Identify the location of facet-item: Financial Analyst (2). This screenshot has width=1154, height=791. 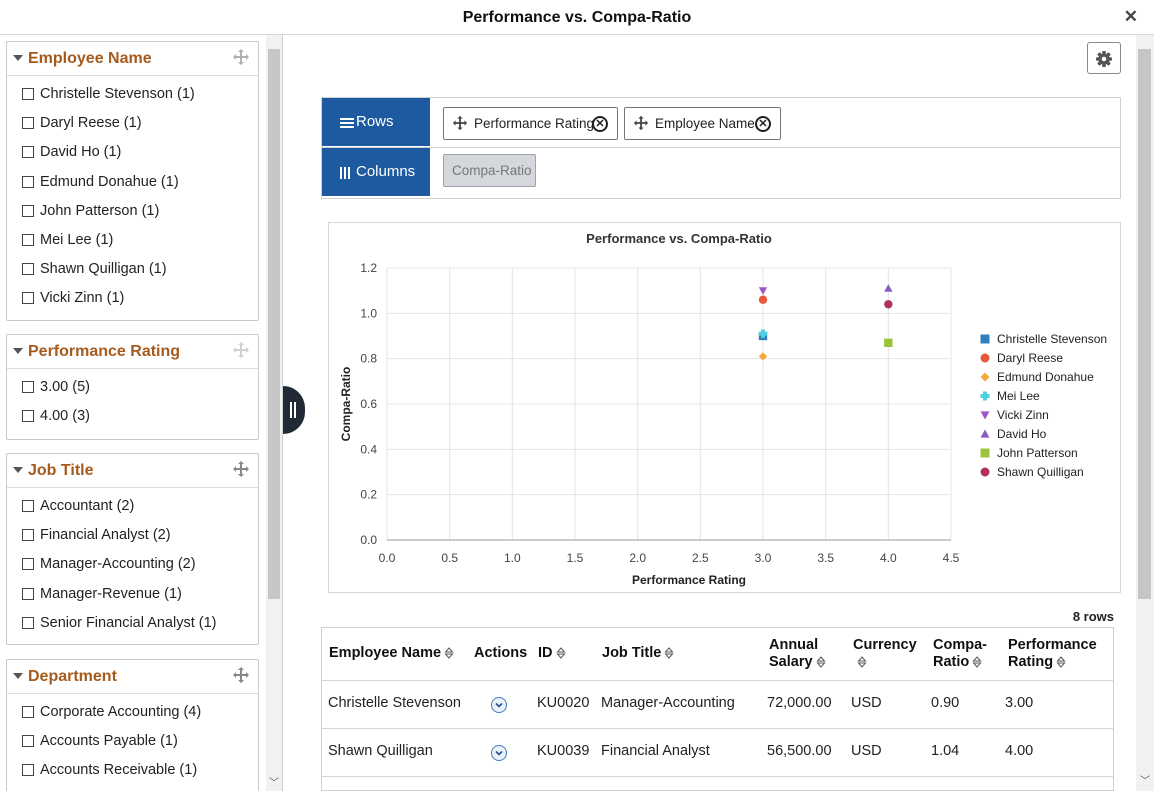
(132, 536).